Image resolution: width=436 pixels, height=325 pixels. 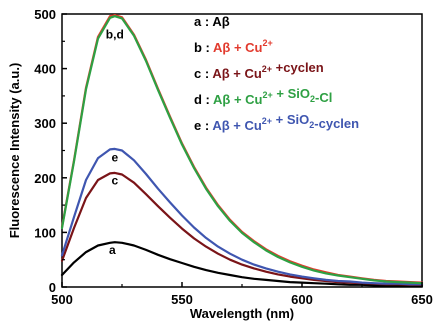 I want to click on y-tick-label: 100, so click(x=45, y=232).